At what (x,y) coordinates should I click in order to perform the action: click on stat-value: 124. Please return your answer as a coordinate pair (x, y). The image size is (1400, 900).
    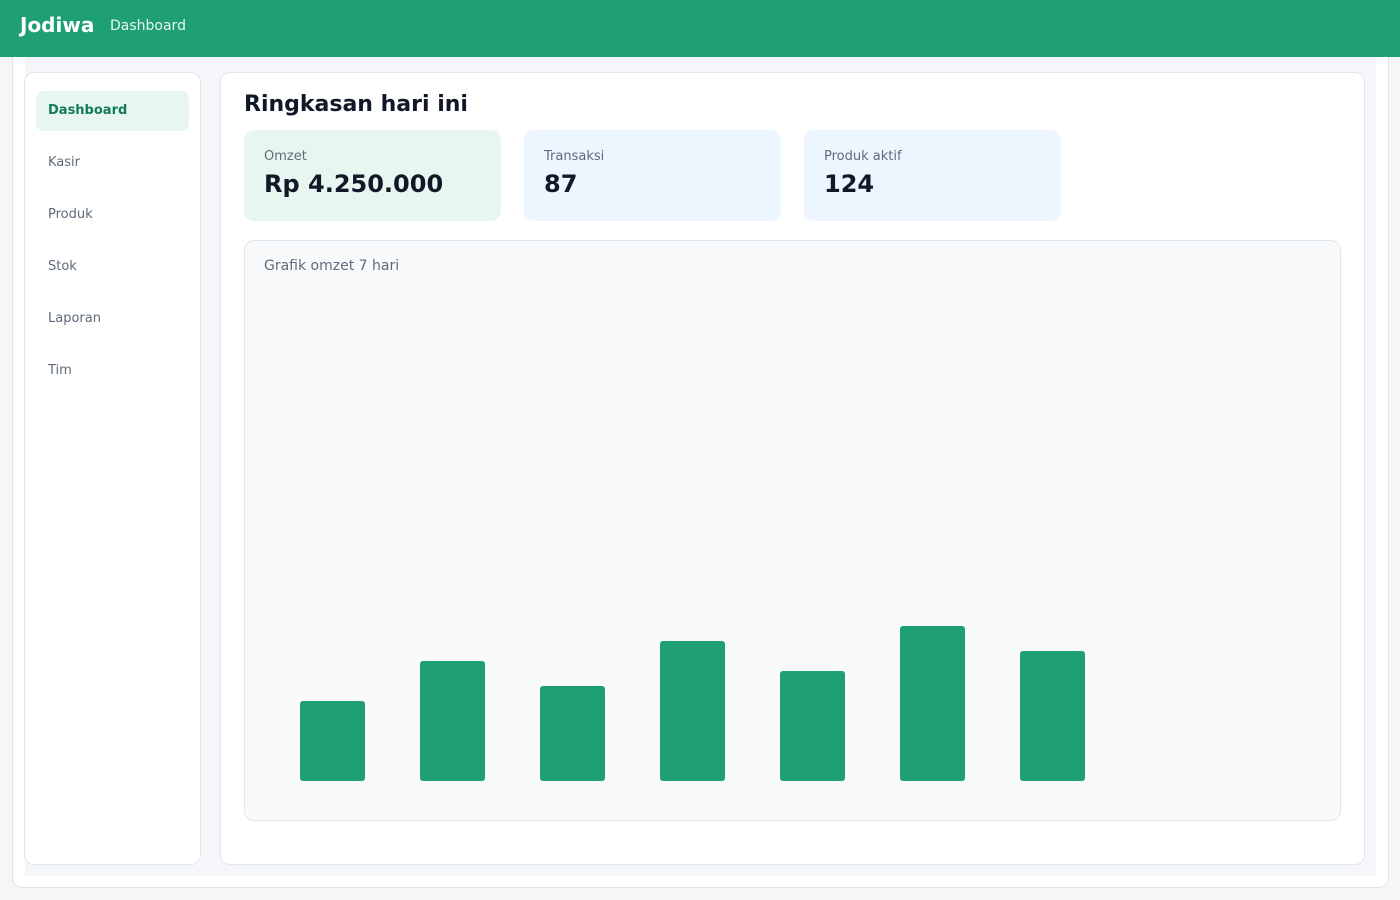
    Looking at the image, I should click on (849, 184).